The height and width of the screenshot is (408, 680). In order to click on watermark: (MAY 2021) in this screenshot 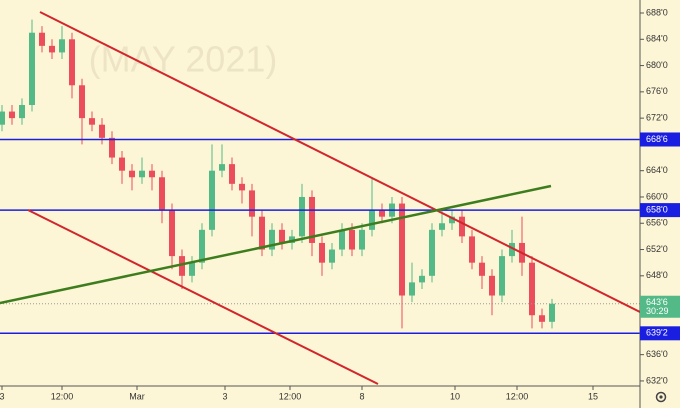, I will do `click(183, 59)`.